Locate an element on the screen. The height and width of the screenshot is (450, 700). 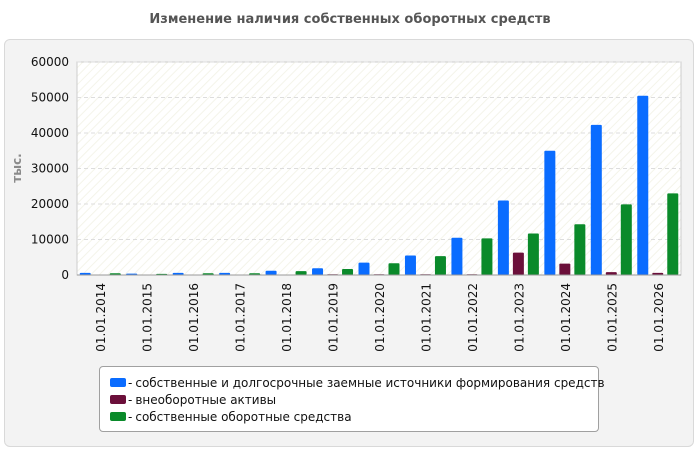
y-tick-label: 20000 is located at coordinates (50, 204).